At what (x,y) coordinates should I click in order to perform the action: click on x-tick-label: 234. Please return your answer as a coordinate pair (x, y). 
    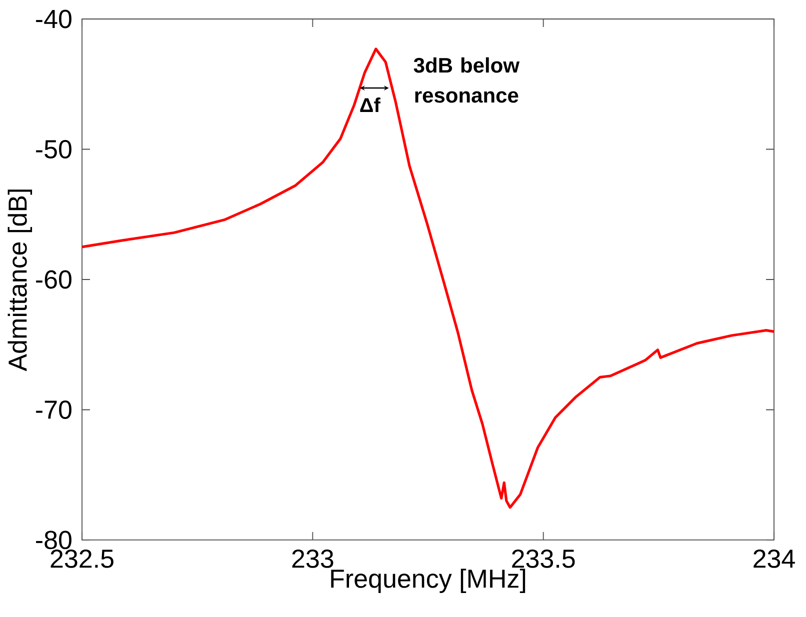
    Looking at the image, I should click on (774, 559).